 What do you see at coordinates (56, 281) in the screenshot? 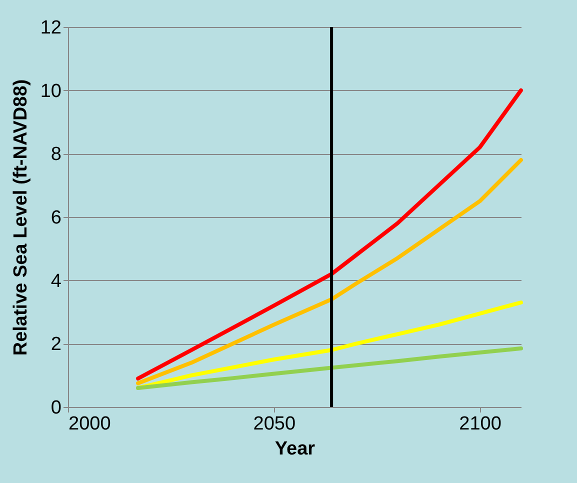
I see `y-tick-label: 4` at bounding box center [56, 281].